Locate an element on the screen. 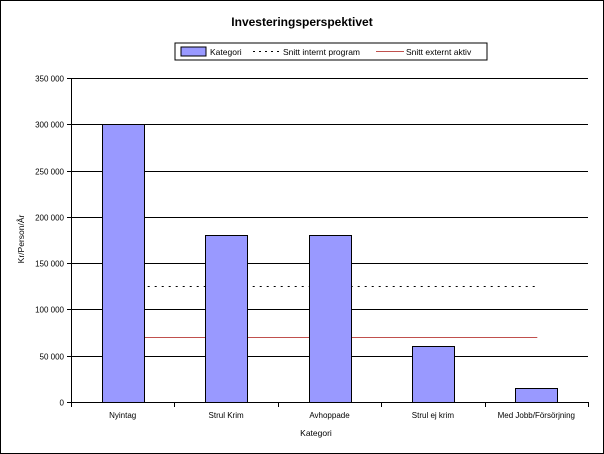  legend-label-external: Snitt externt aktiv is located at coordinates (439, 52).